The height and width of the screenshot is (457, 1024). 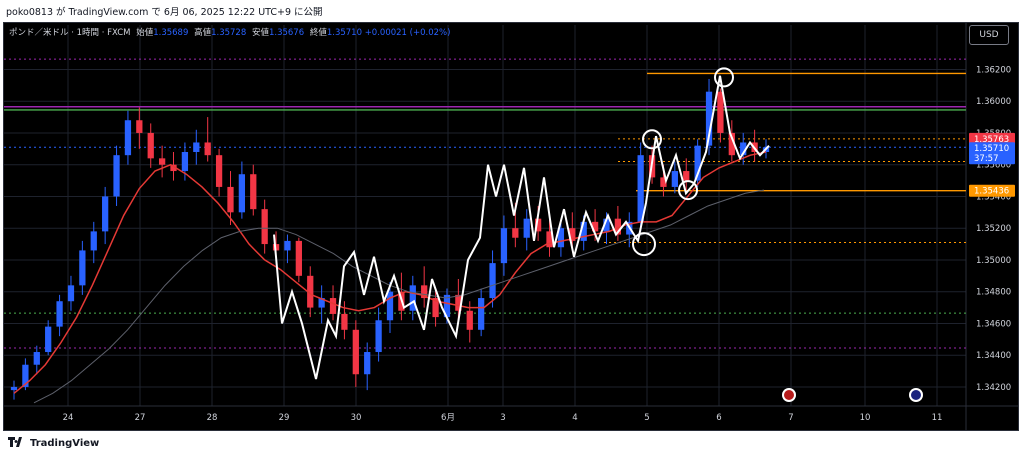 What do you see at coordinates (17, 443) in the screenshot?
I see `tradingview-logo-icon` at bounding box center [17, 443].